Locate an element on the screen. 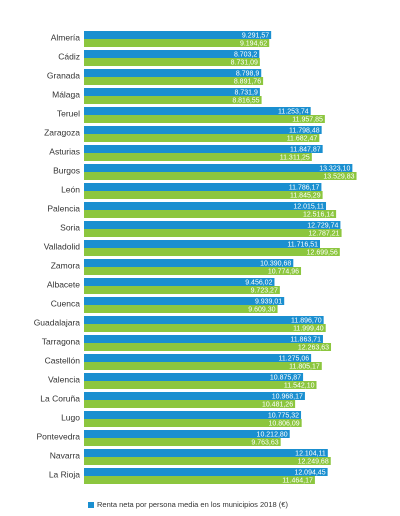 The image size is (400, 516). bar-value-label: 12.104,11 is located at coordinates (310, 454).